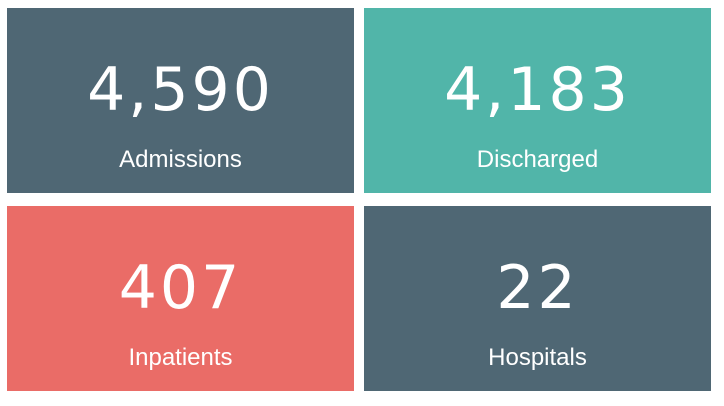 The width and height of the screenshot is (724, 406). Describe the element at coordinates (537, 288) in the screenshot. I see `hospitals-value: 22` at that location.